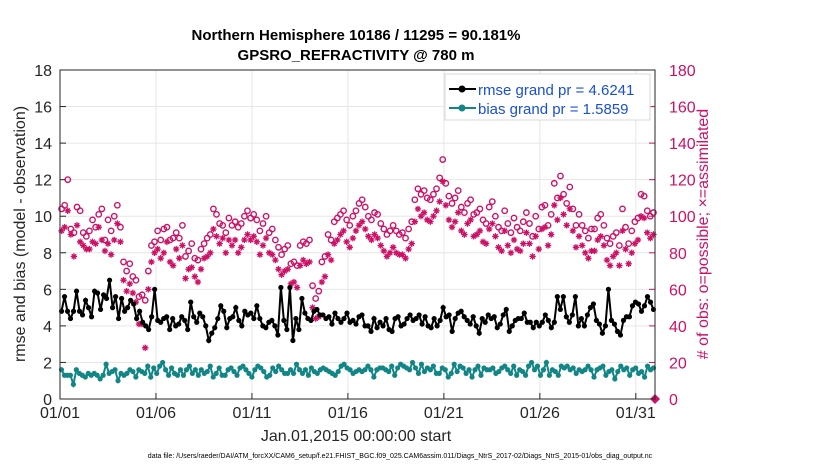 The width and height of the screenshot is (830, 470). What do you see at coordinates (20, 234) in the screenshot?
I see `y-axis-label-left: rmse and bias (model - observation)` at bounding box center [20, 234].